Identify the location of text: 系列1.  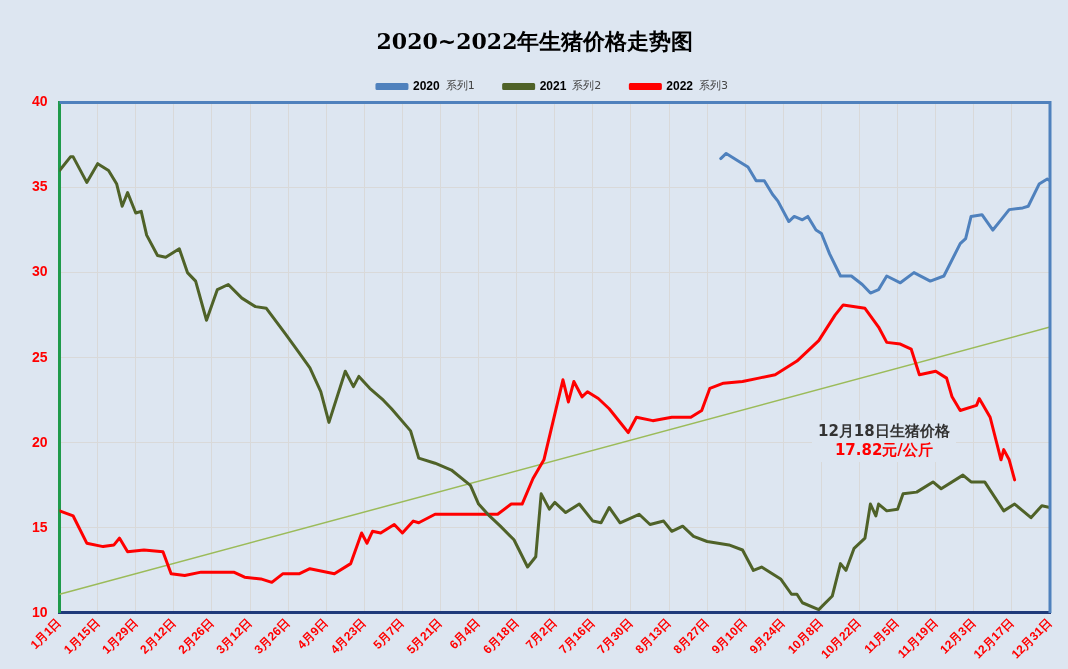
(460, 86).